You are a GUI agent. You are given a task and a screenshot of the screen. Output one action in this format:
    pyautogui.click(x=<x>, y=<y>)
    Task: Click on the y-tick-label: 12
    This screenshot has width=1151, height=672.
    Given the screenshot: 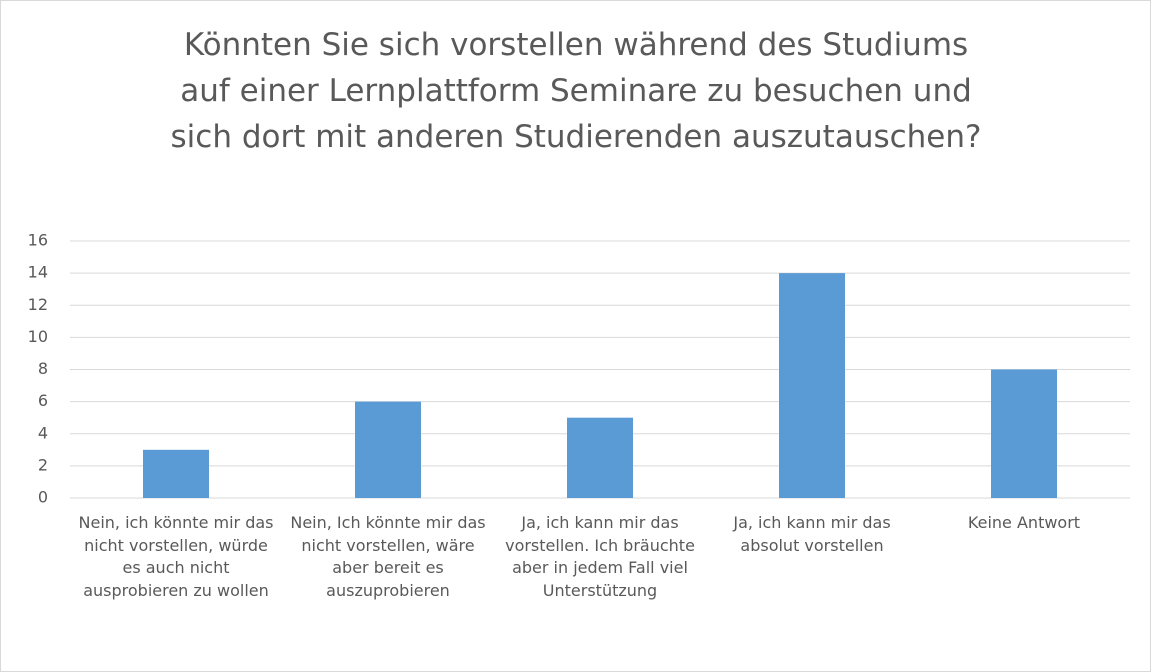 What is the action you would take?
    pyautogui.click(x=38, y=304)
    